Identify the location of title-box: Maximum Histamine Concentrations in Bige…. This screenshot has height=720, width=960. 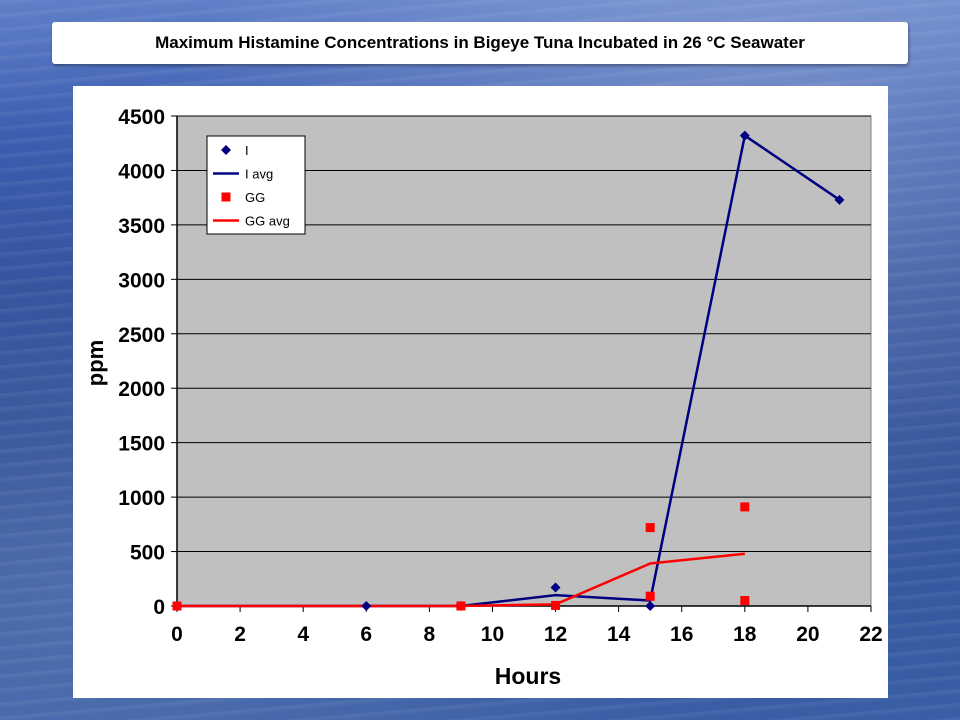
(480, 43).